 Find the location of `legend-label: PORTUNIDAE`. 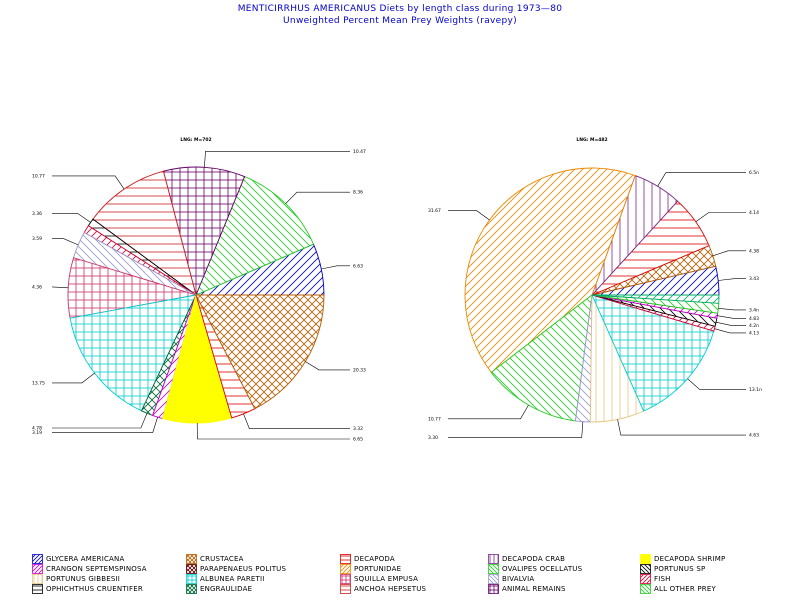

legend-label: PORTUNIDAE is located at coordinates (378, 569).